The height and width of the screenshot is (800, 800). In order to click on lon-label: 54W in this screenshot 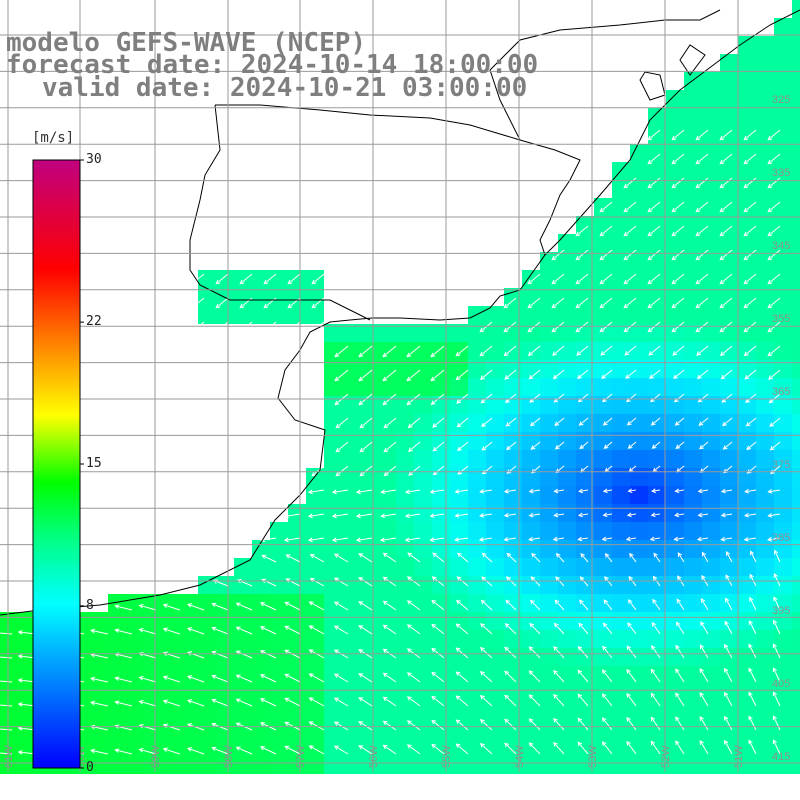, I will do `click(520, 756)`.